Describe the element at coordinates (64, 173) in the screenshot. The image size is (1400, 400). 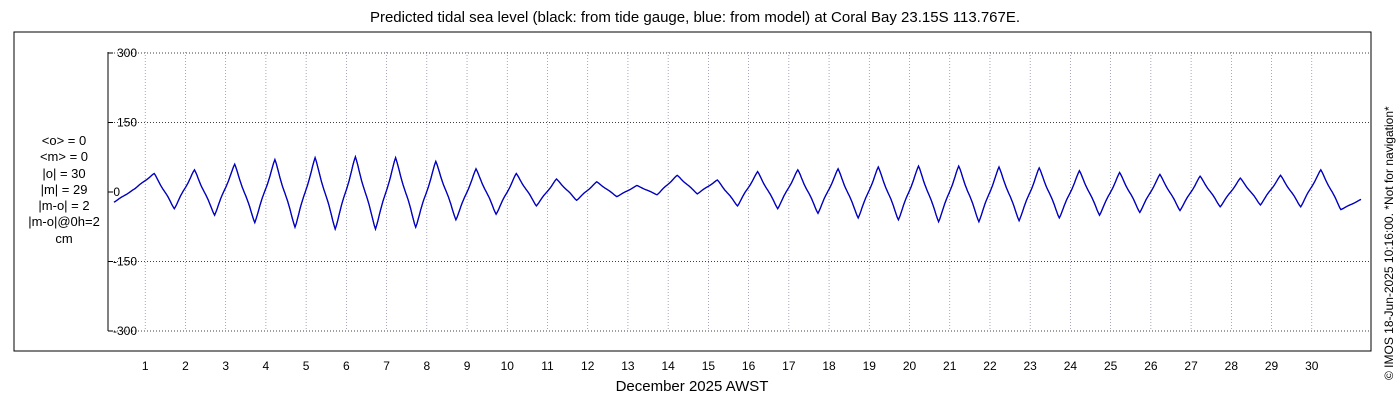
I see `stat-abs-observed: |o| = 30` at that location.